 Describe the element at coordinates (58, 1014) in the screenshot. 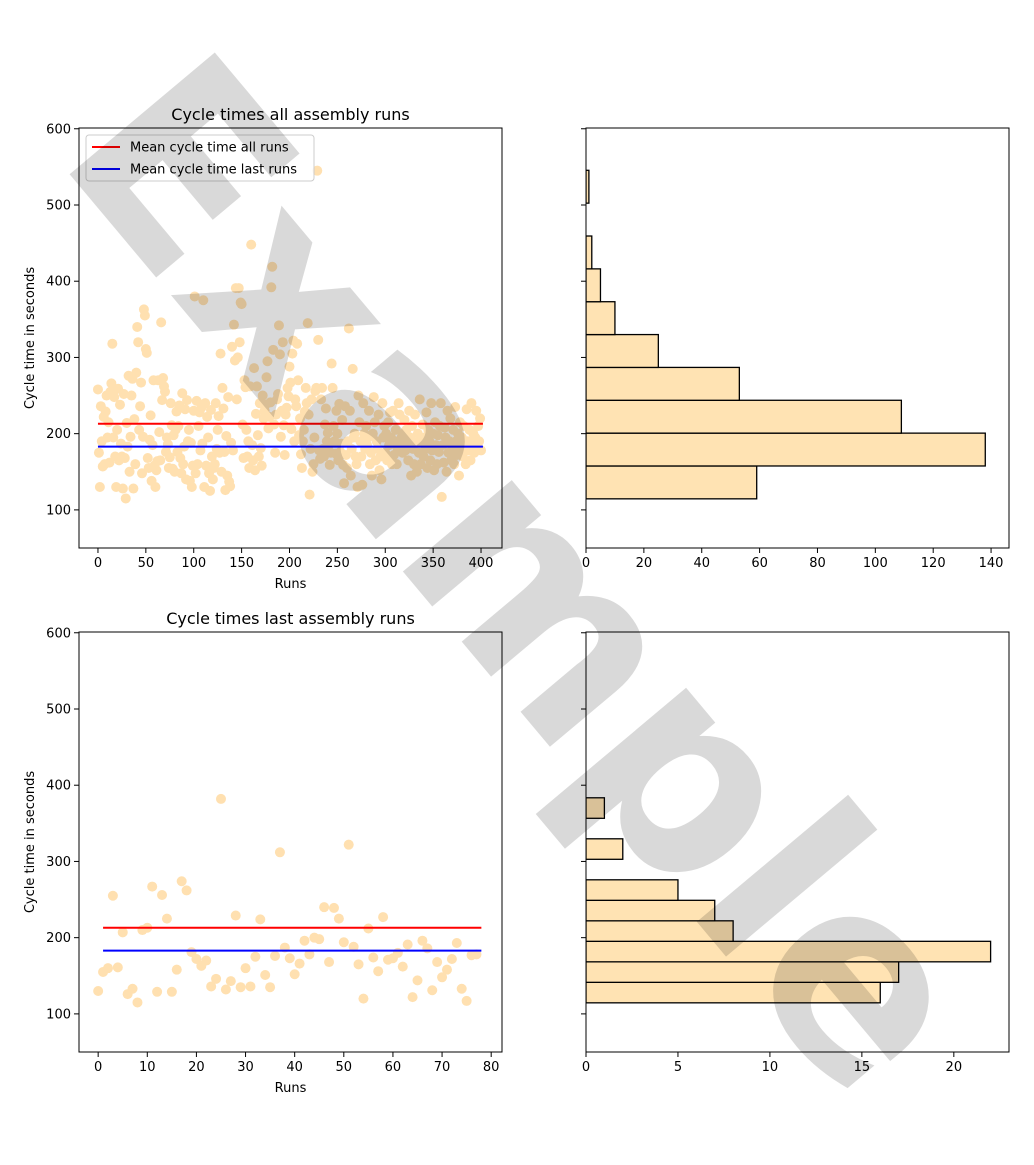

I see `y-tick-label: 100` at that location.